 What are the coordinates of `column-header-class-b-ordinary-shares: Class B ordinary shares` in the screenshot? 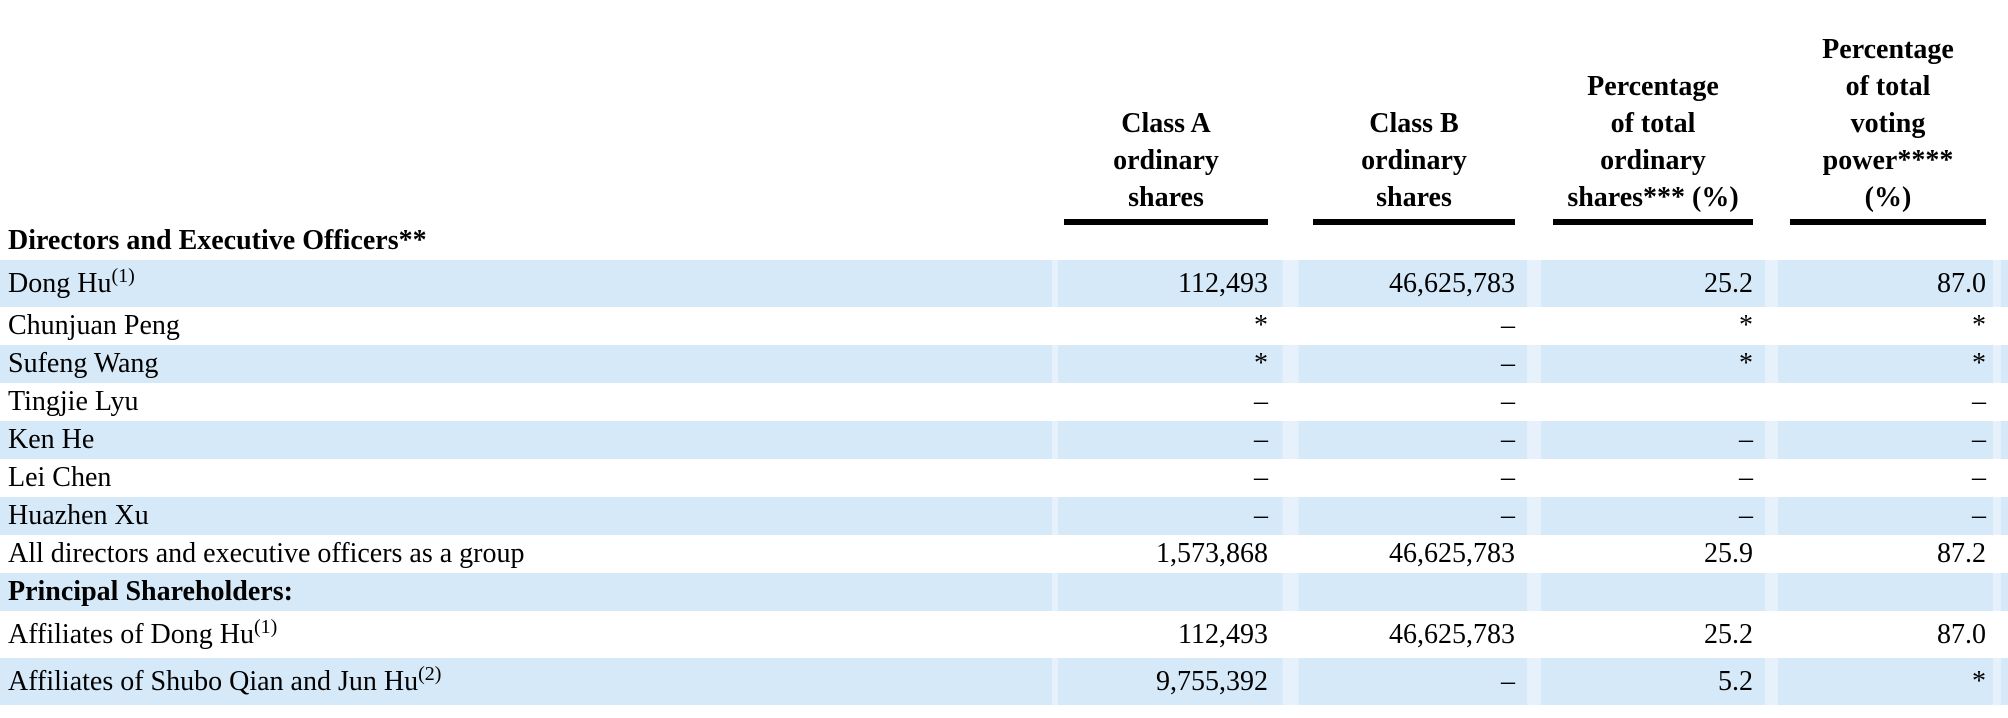 It's located at (1414, 112).